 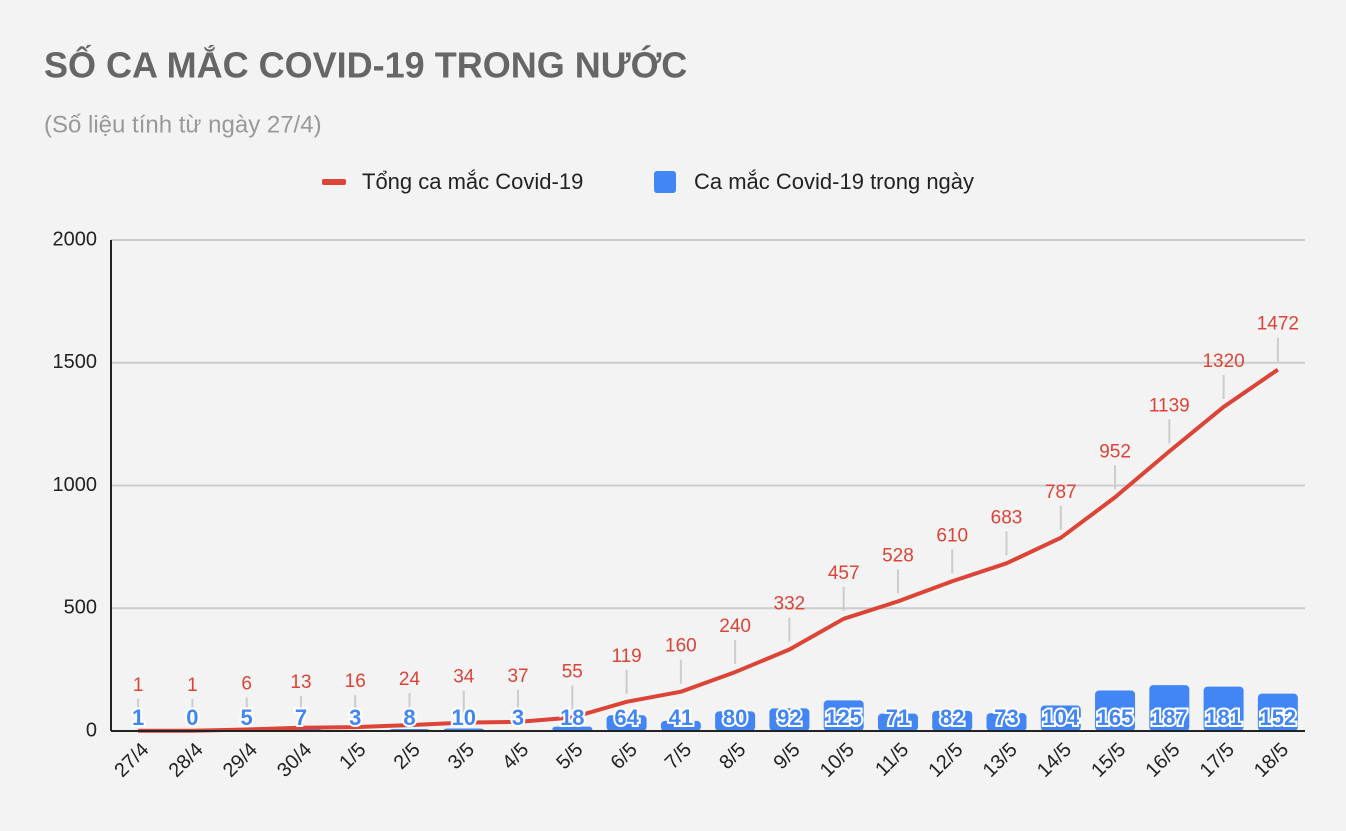 What do you see at coordinates (80, 608) in the screenshot?
I see `y-tick-label: 500` at bounding box center [80, 608].